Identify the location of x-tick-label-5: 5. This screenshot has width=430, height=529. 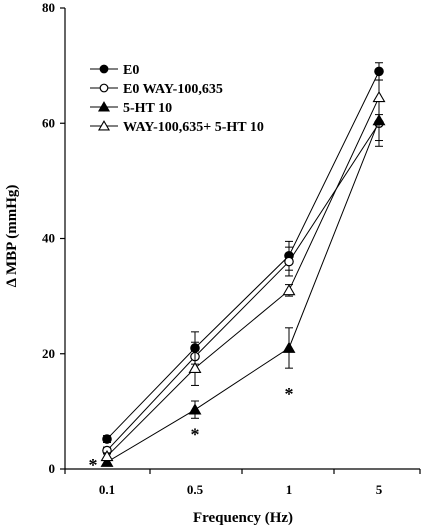
(379, 489).